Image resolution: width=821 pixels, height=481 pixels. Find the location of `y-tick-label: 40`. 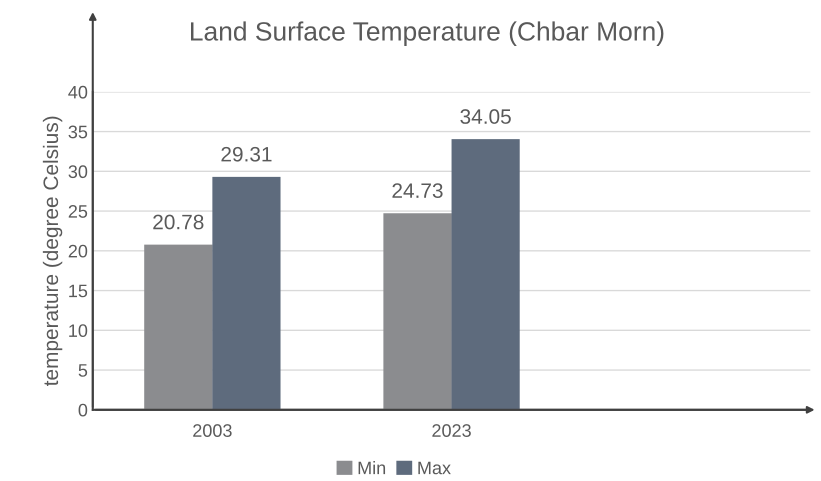

y-tick-label: 40 is located at coordinates (78, 92).